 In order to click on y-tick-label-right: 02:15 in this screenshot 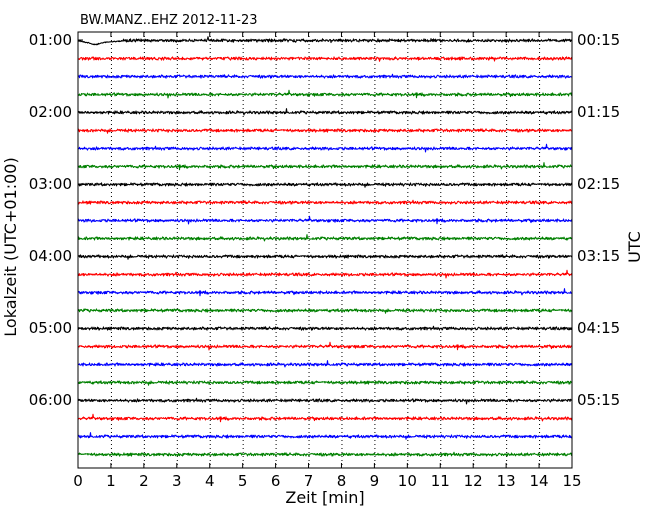, I will do `click(598, 184)`.